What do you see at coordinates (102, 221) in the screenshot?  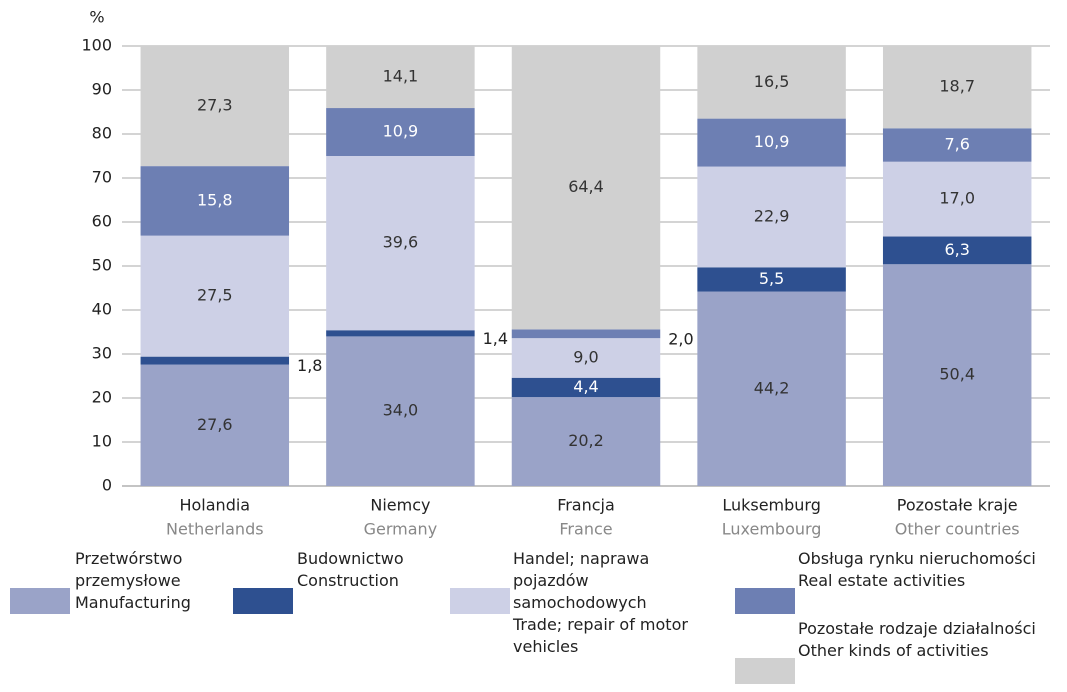 I see `y-tick-label: 60` at bounding box center [102, 221].